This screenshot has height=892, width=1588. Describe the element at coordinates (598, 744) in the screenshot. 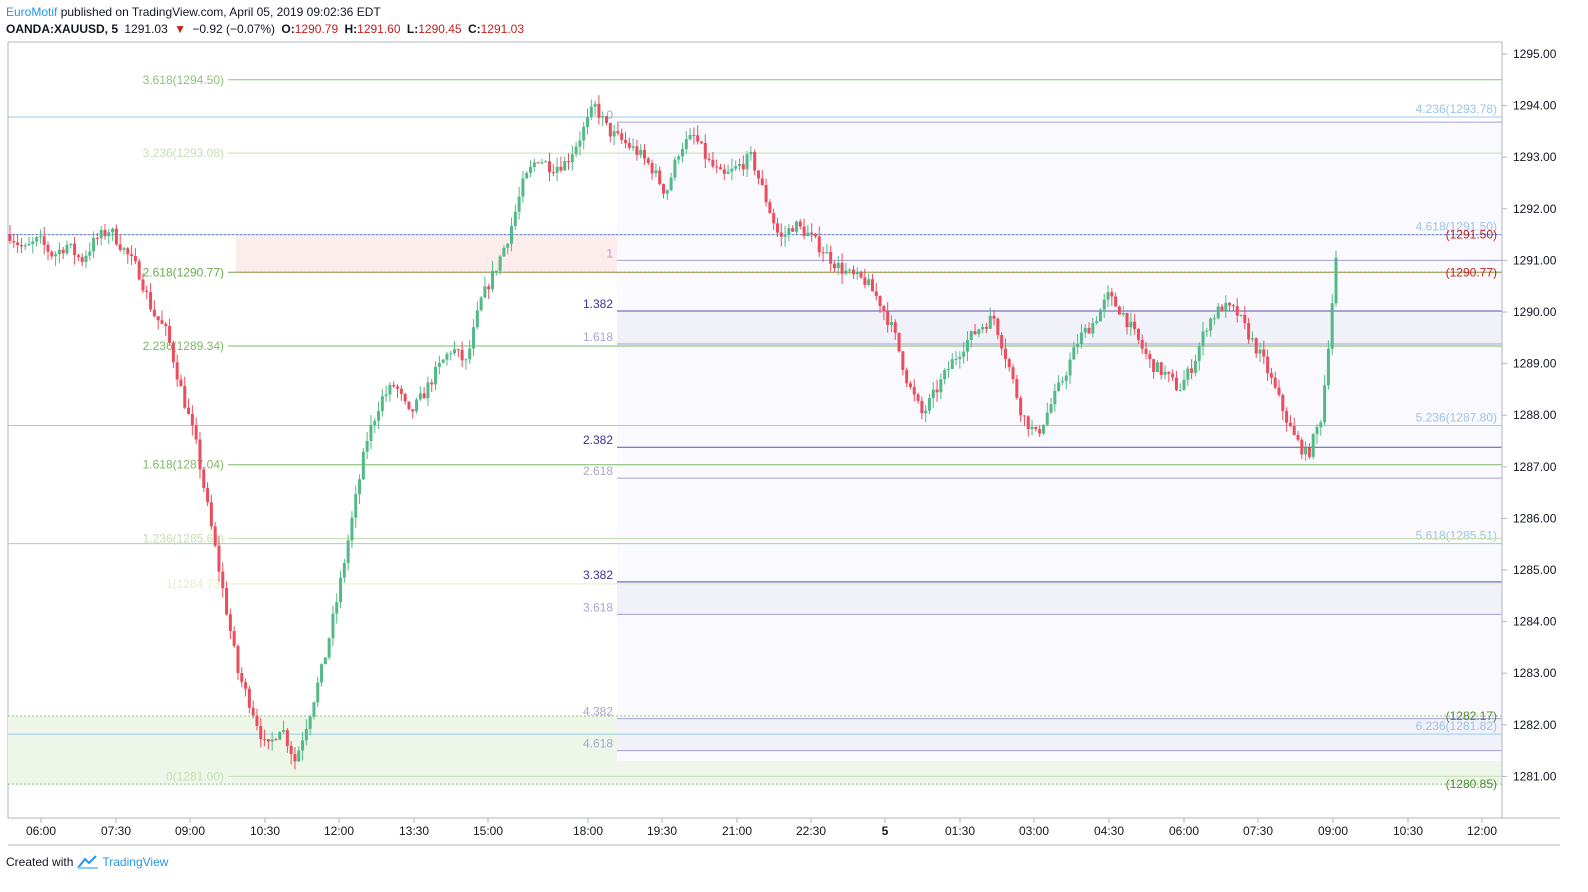

I see `fib-center-label: 4.618` at that location.